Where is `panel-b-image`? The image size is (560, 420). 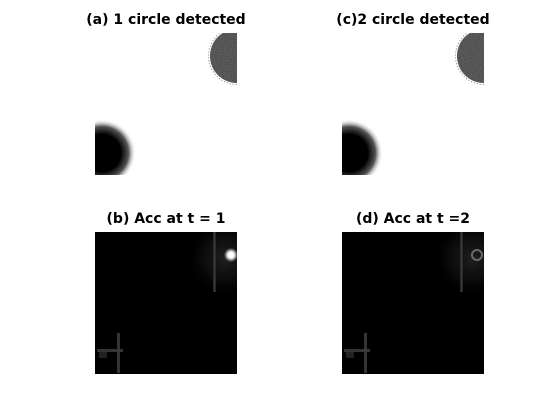 panel-b-image is located at coordinates (179, 297).